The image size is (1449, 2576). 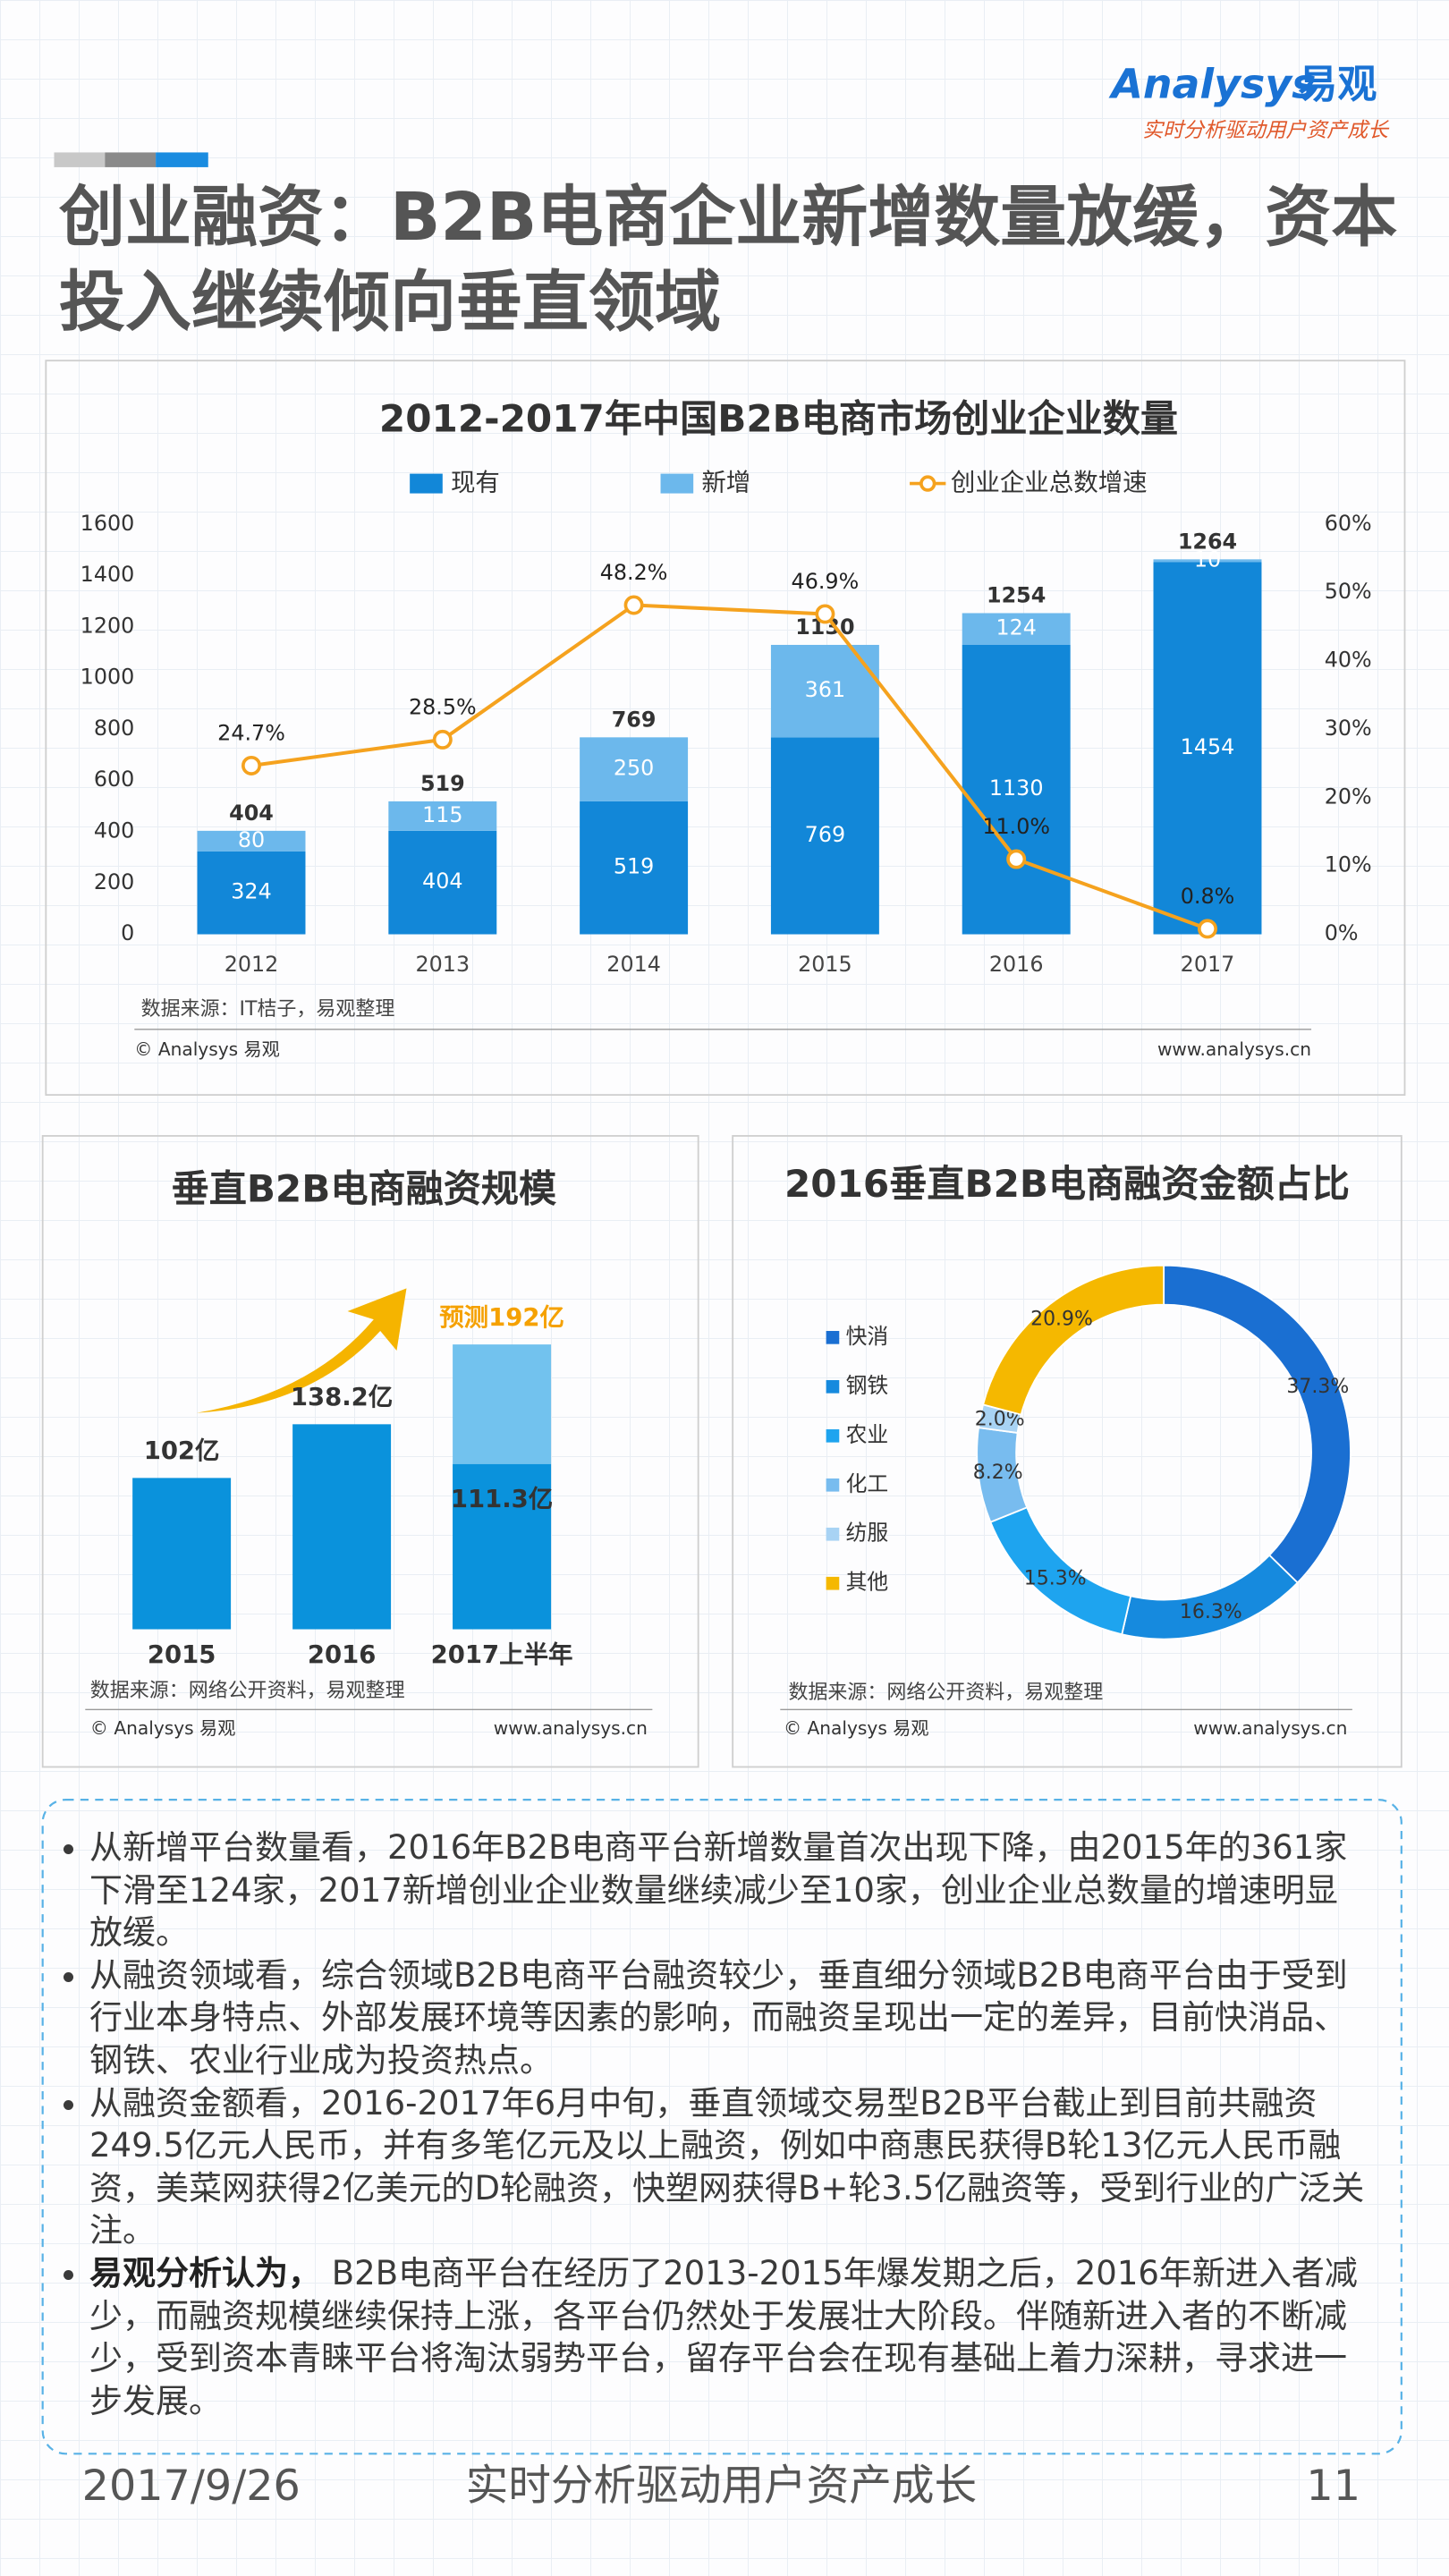 I want to click on bar-value-label: 80, so click(x=251, y=839).